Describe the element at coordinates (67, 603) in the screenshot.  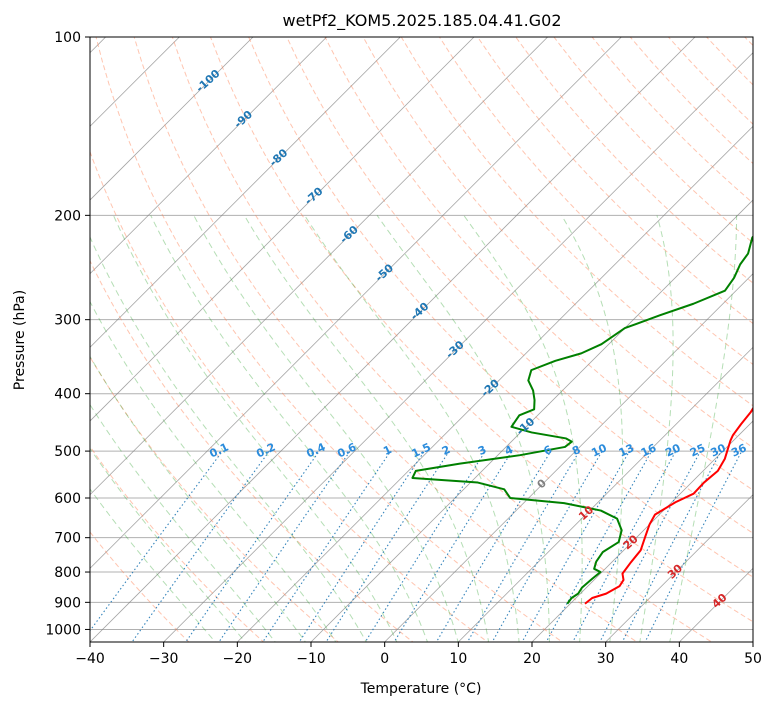
I see `y-tick-label: 900` at that location.